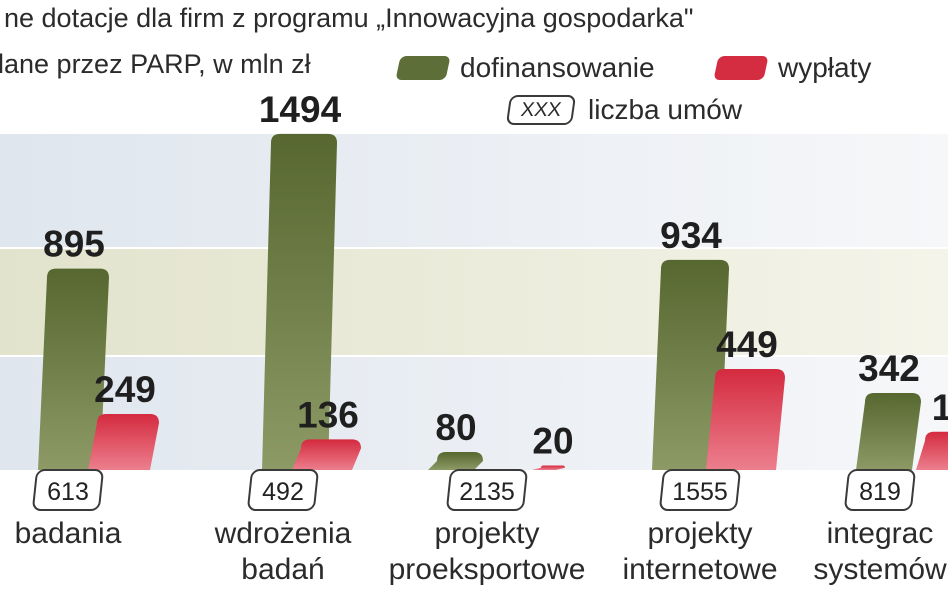 The image size is (948, 593). What do you see at coordinates (940, 407) in the screenshot?
I see `value-label-wyplaty: 1` at bounding box center [940, 407].